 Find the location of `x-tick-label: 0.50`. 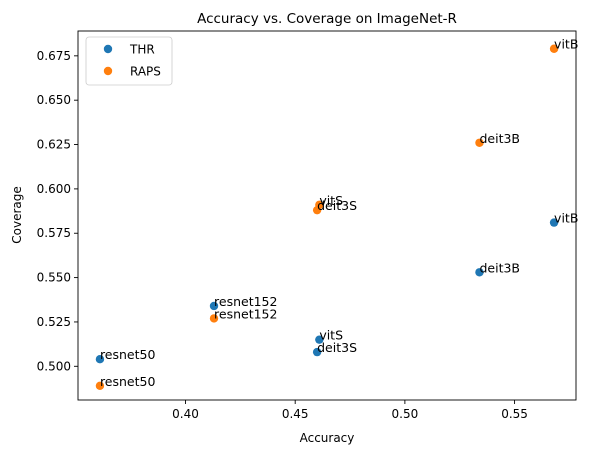

x-tick-label: 0.50 is located at coordinates (405, 414).